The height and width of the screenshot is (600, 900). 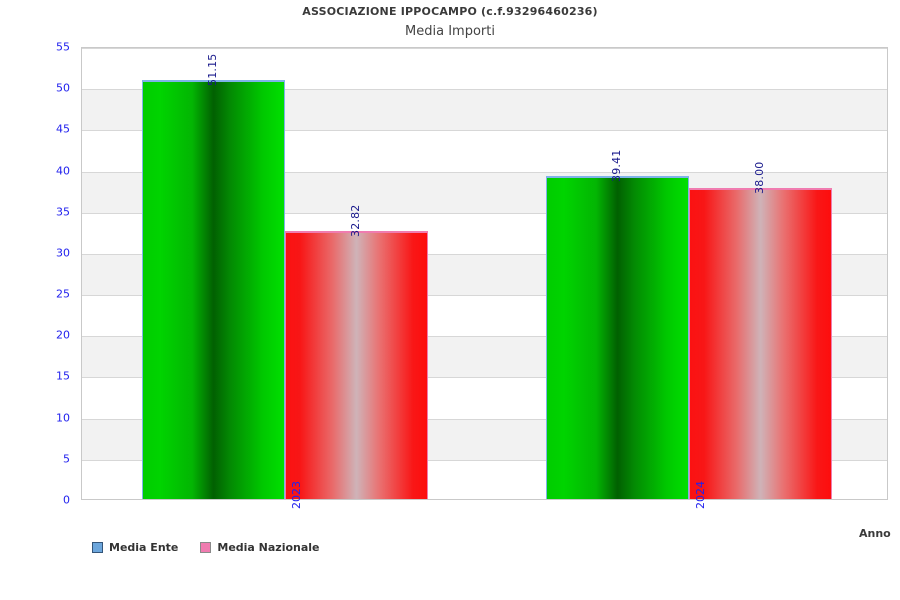 I want to click on y-axis-tick-label: 50, so click(x=63, y=88).